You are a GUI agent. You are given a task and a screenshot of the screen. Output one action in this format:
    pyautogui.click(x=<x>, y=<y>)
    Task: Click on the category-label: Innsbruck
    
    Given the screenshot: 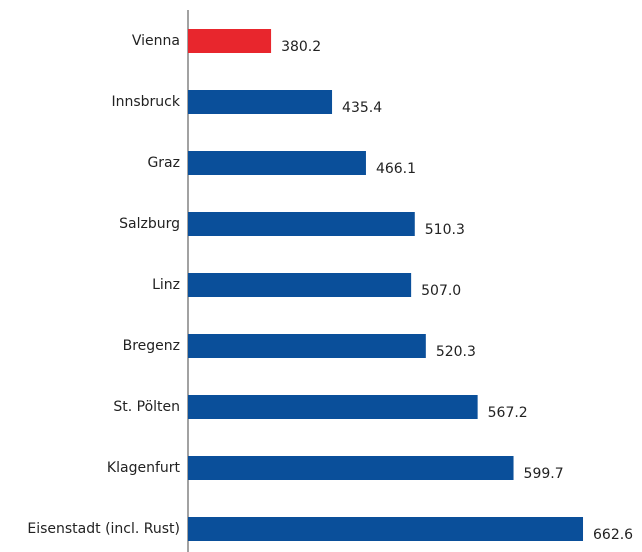 What is the action you would take?
    pyautogui.click(x=146, y=102)
    